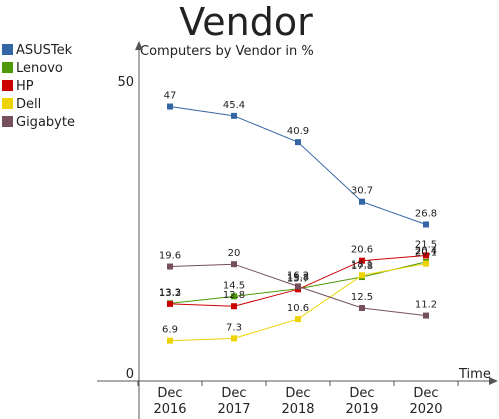 This screenshot has width=499, height=419. Describe the element at coordinates (44, 50) in the screenshot. I see `legend-label-asustek: ASUSTek` at that location.